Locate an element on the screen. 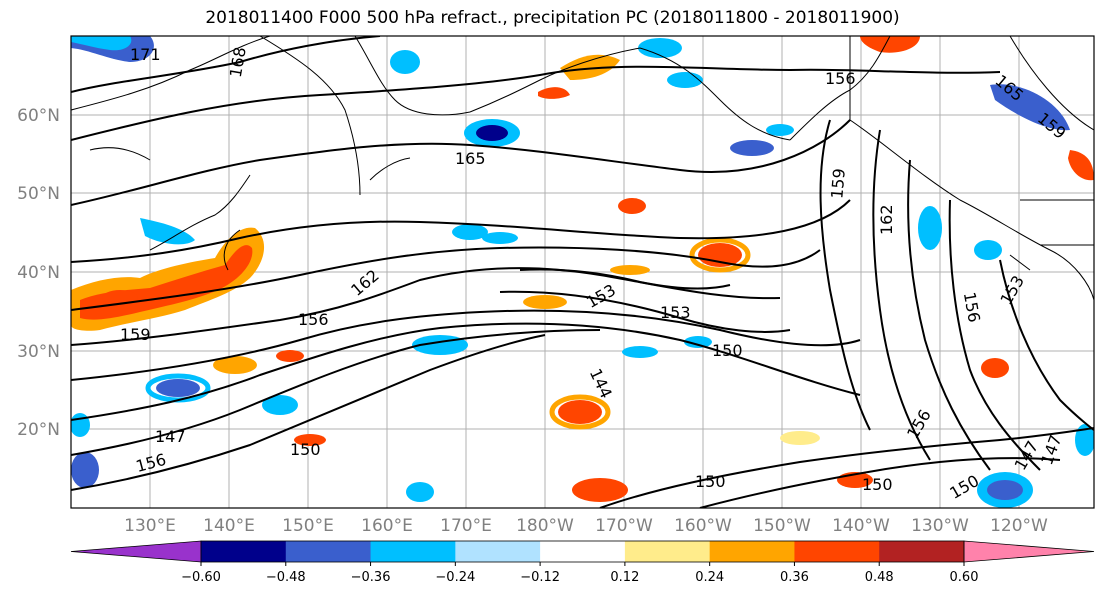 This screenshot has height=601, width=1105. contour-label: 153 is located at coordinates (675, 312).